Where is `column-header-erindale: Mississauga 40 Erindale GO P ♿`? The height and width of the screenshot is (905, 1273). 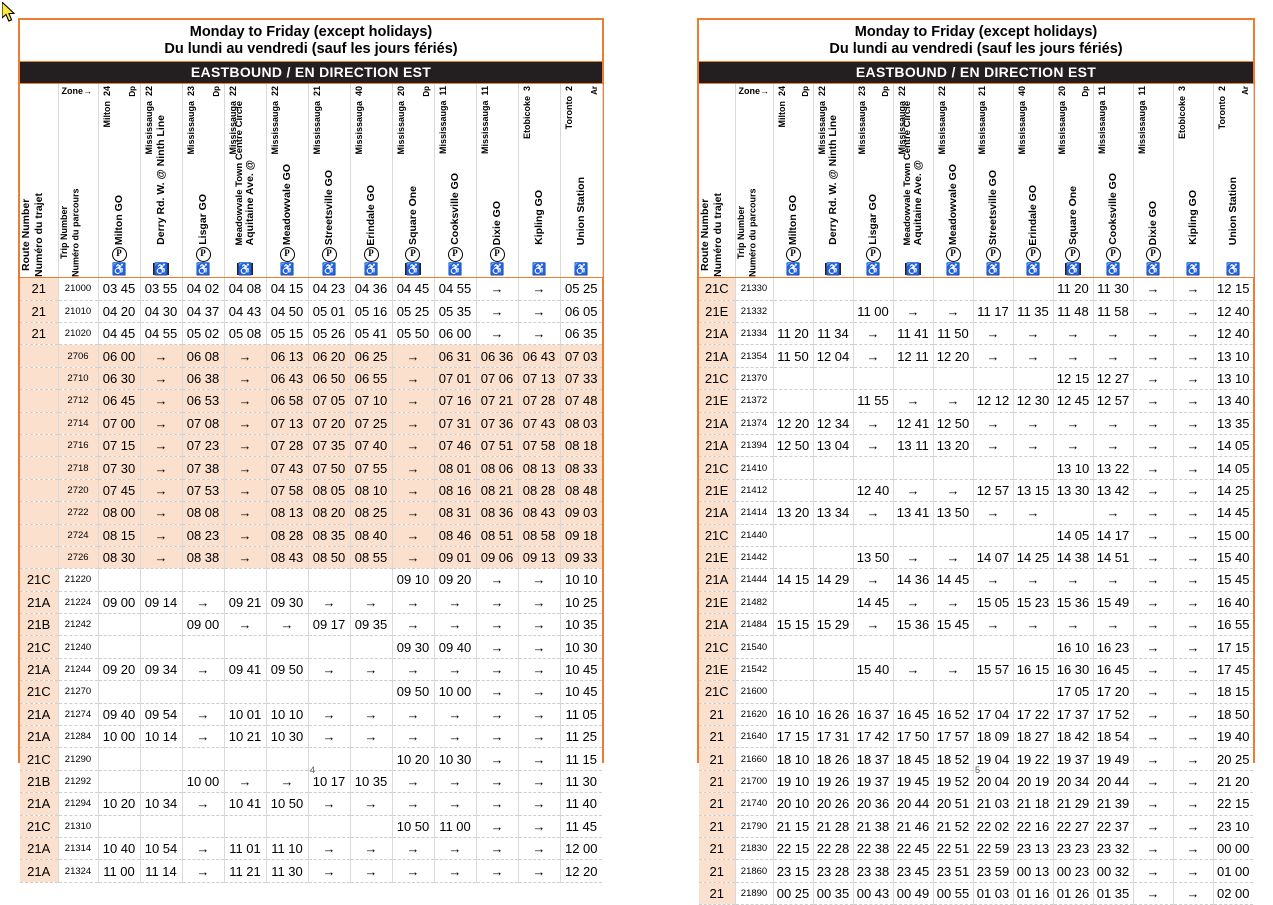
column-header-erindale: Mississauga 40 Erindale GO P ♿ is located at coordinates (371, 181).